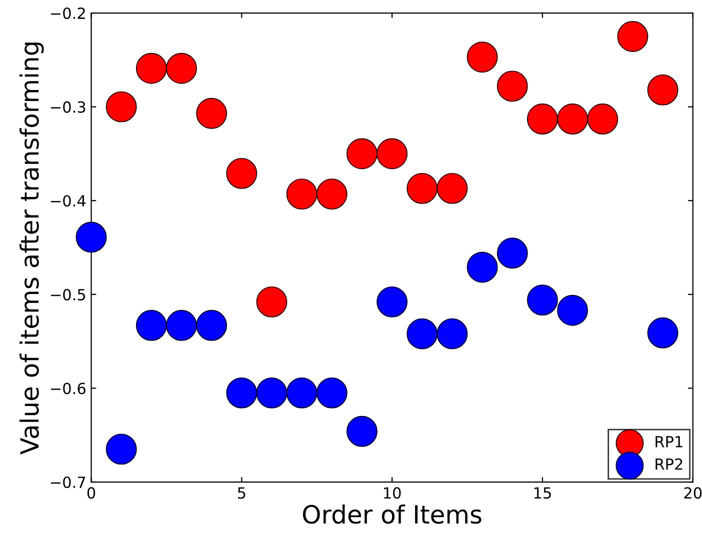  Describe the element at coordinates (68, 482) in the screenshot. I see `y-tick-label: −0.7` at that location.